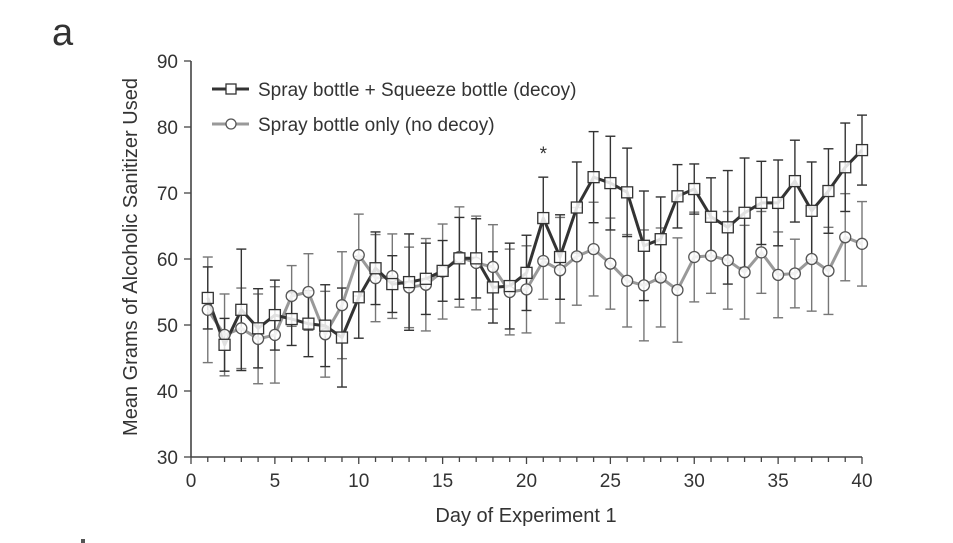  Describe the element at coordinates (167, 392) in the screenshot. I see `y-tick-label: 40` at that location.